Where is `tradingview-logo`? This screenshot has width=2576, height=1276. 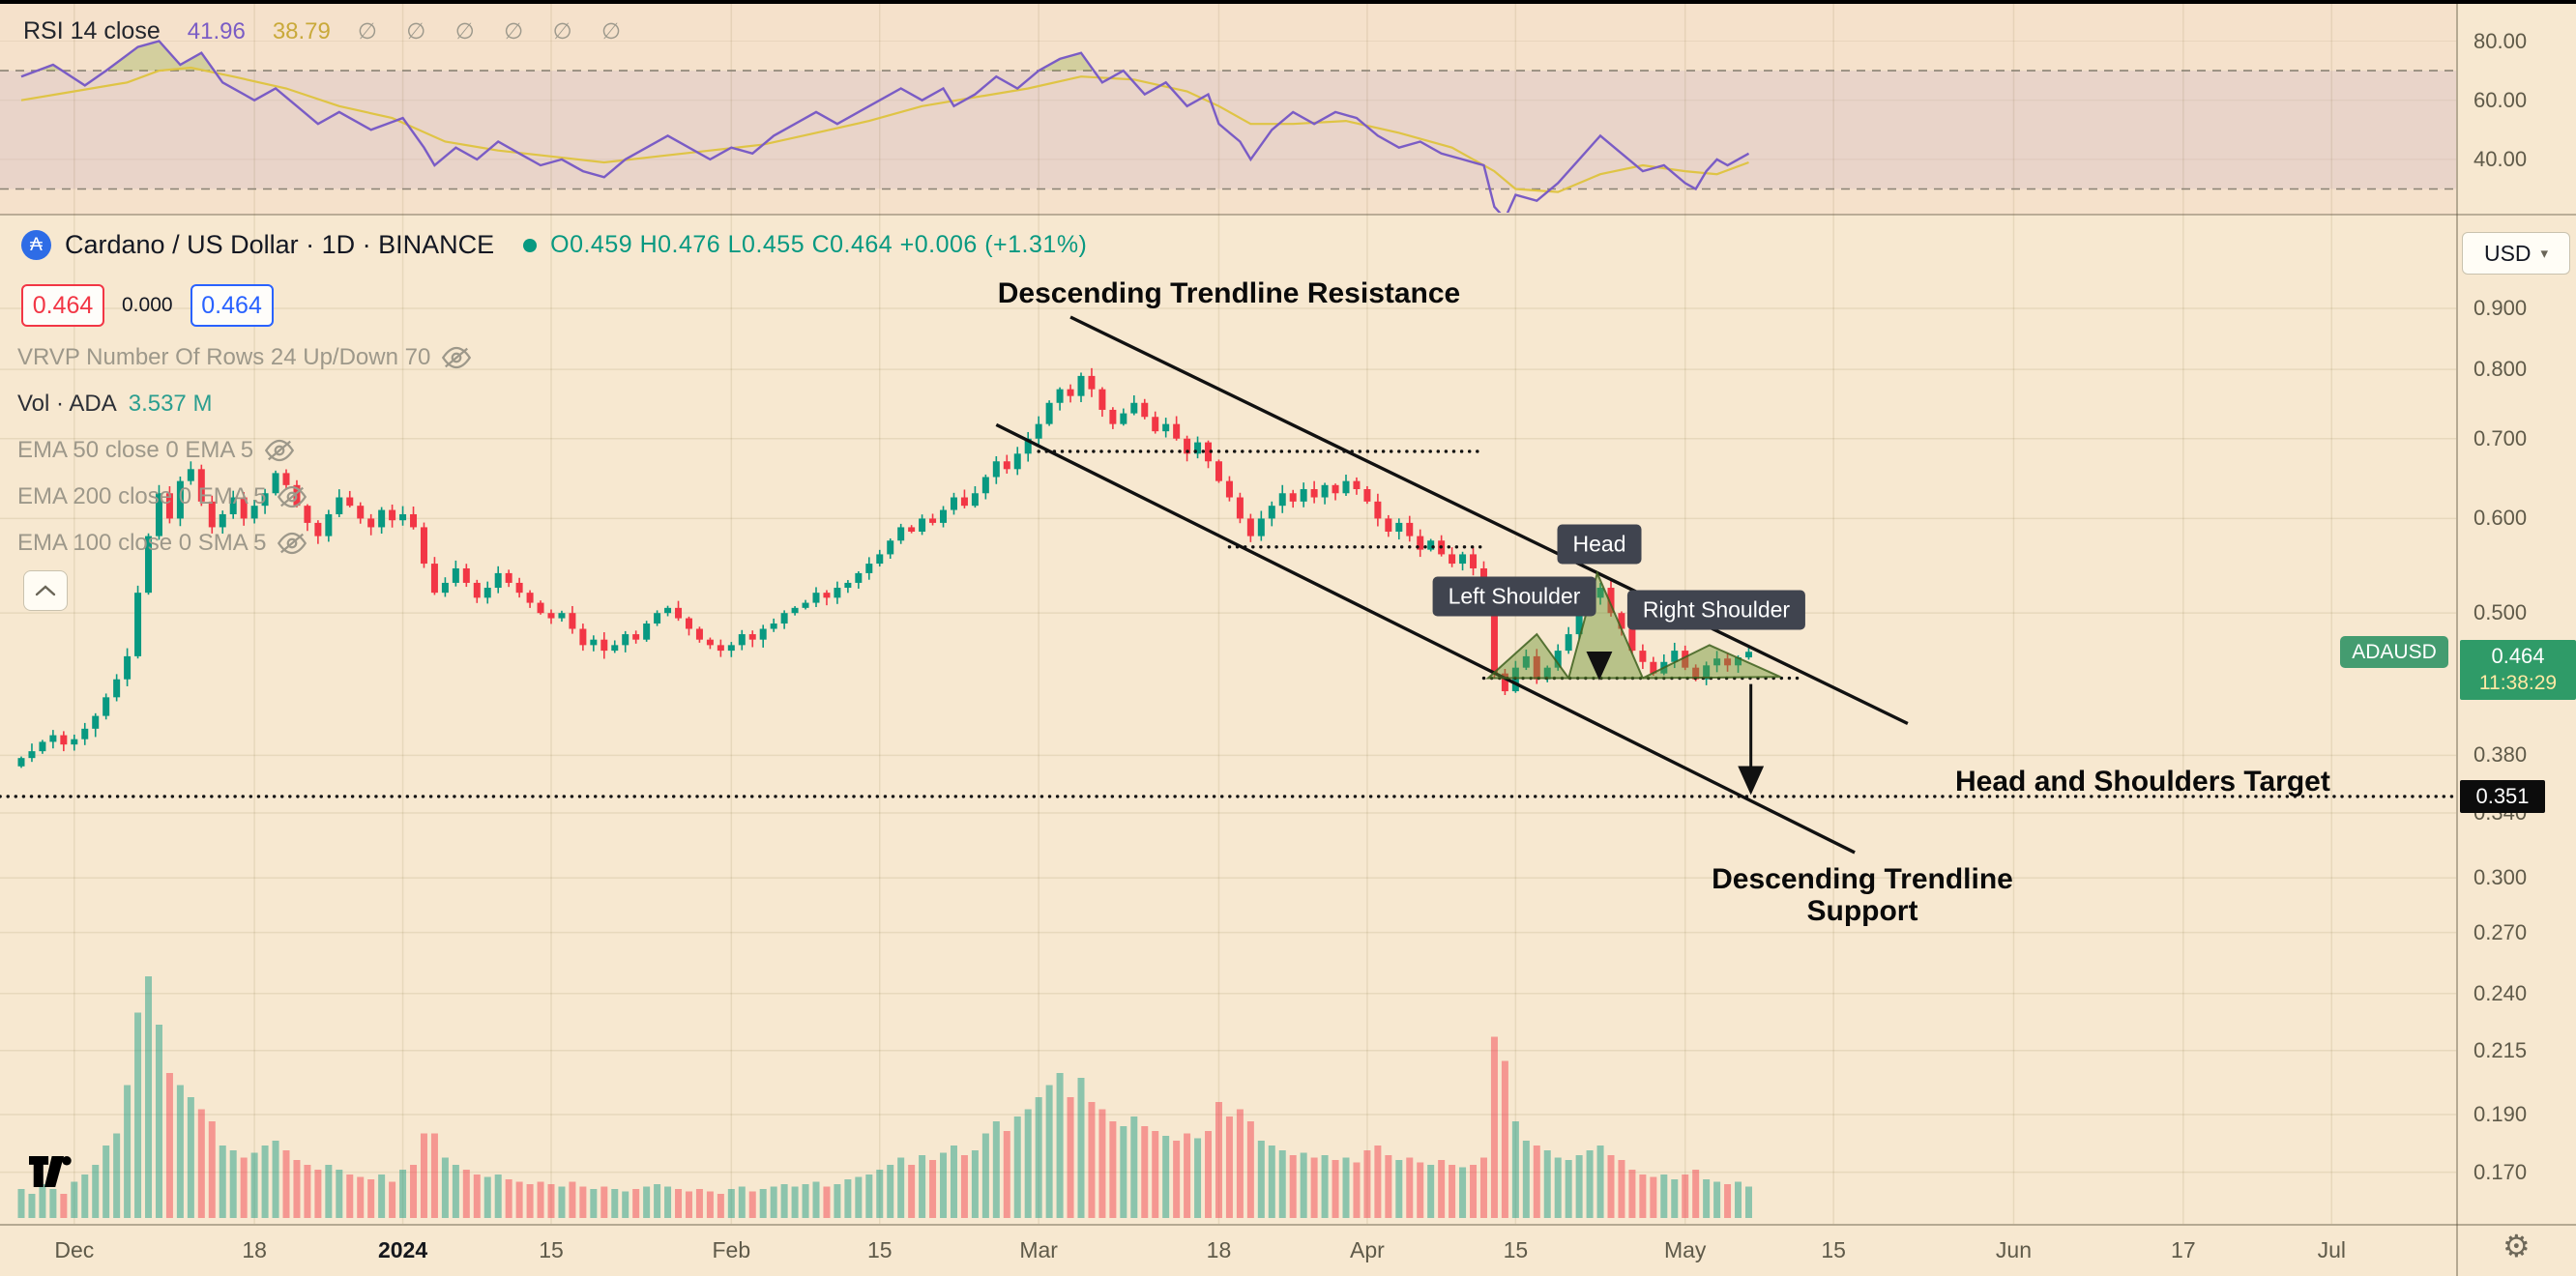
tradingview-logo is located at coordinates (54, 1174).